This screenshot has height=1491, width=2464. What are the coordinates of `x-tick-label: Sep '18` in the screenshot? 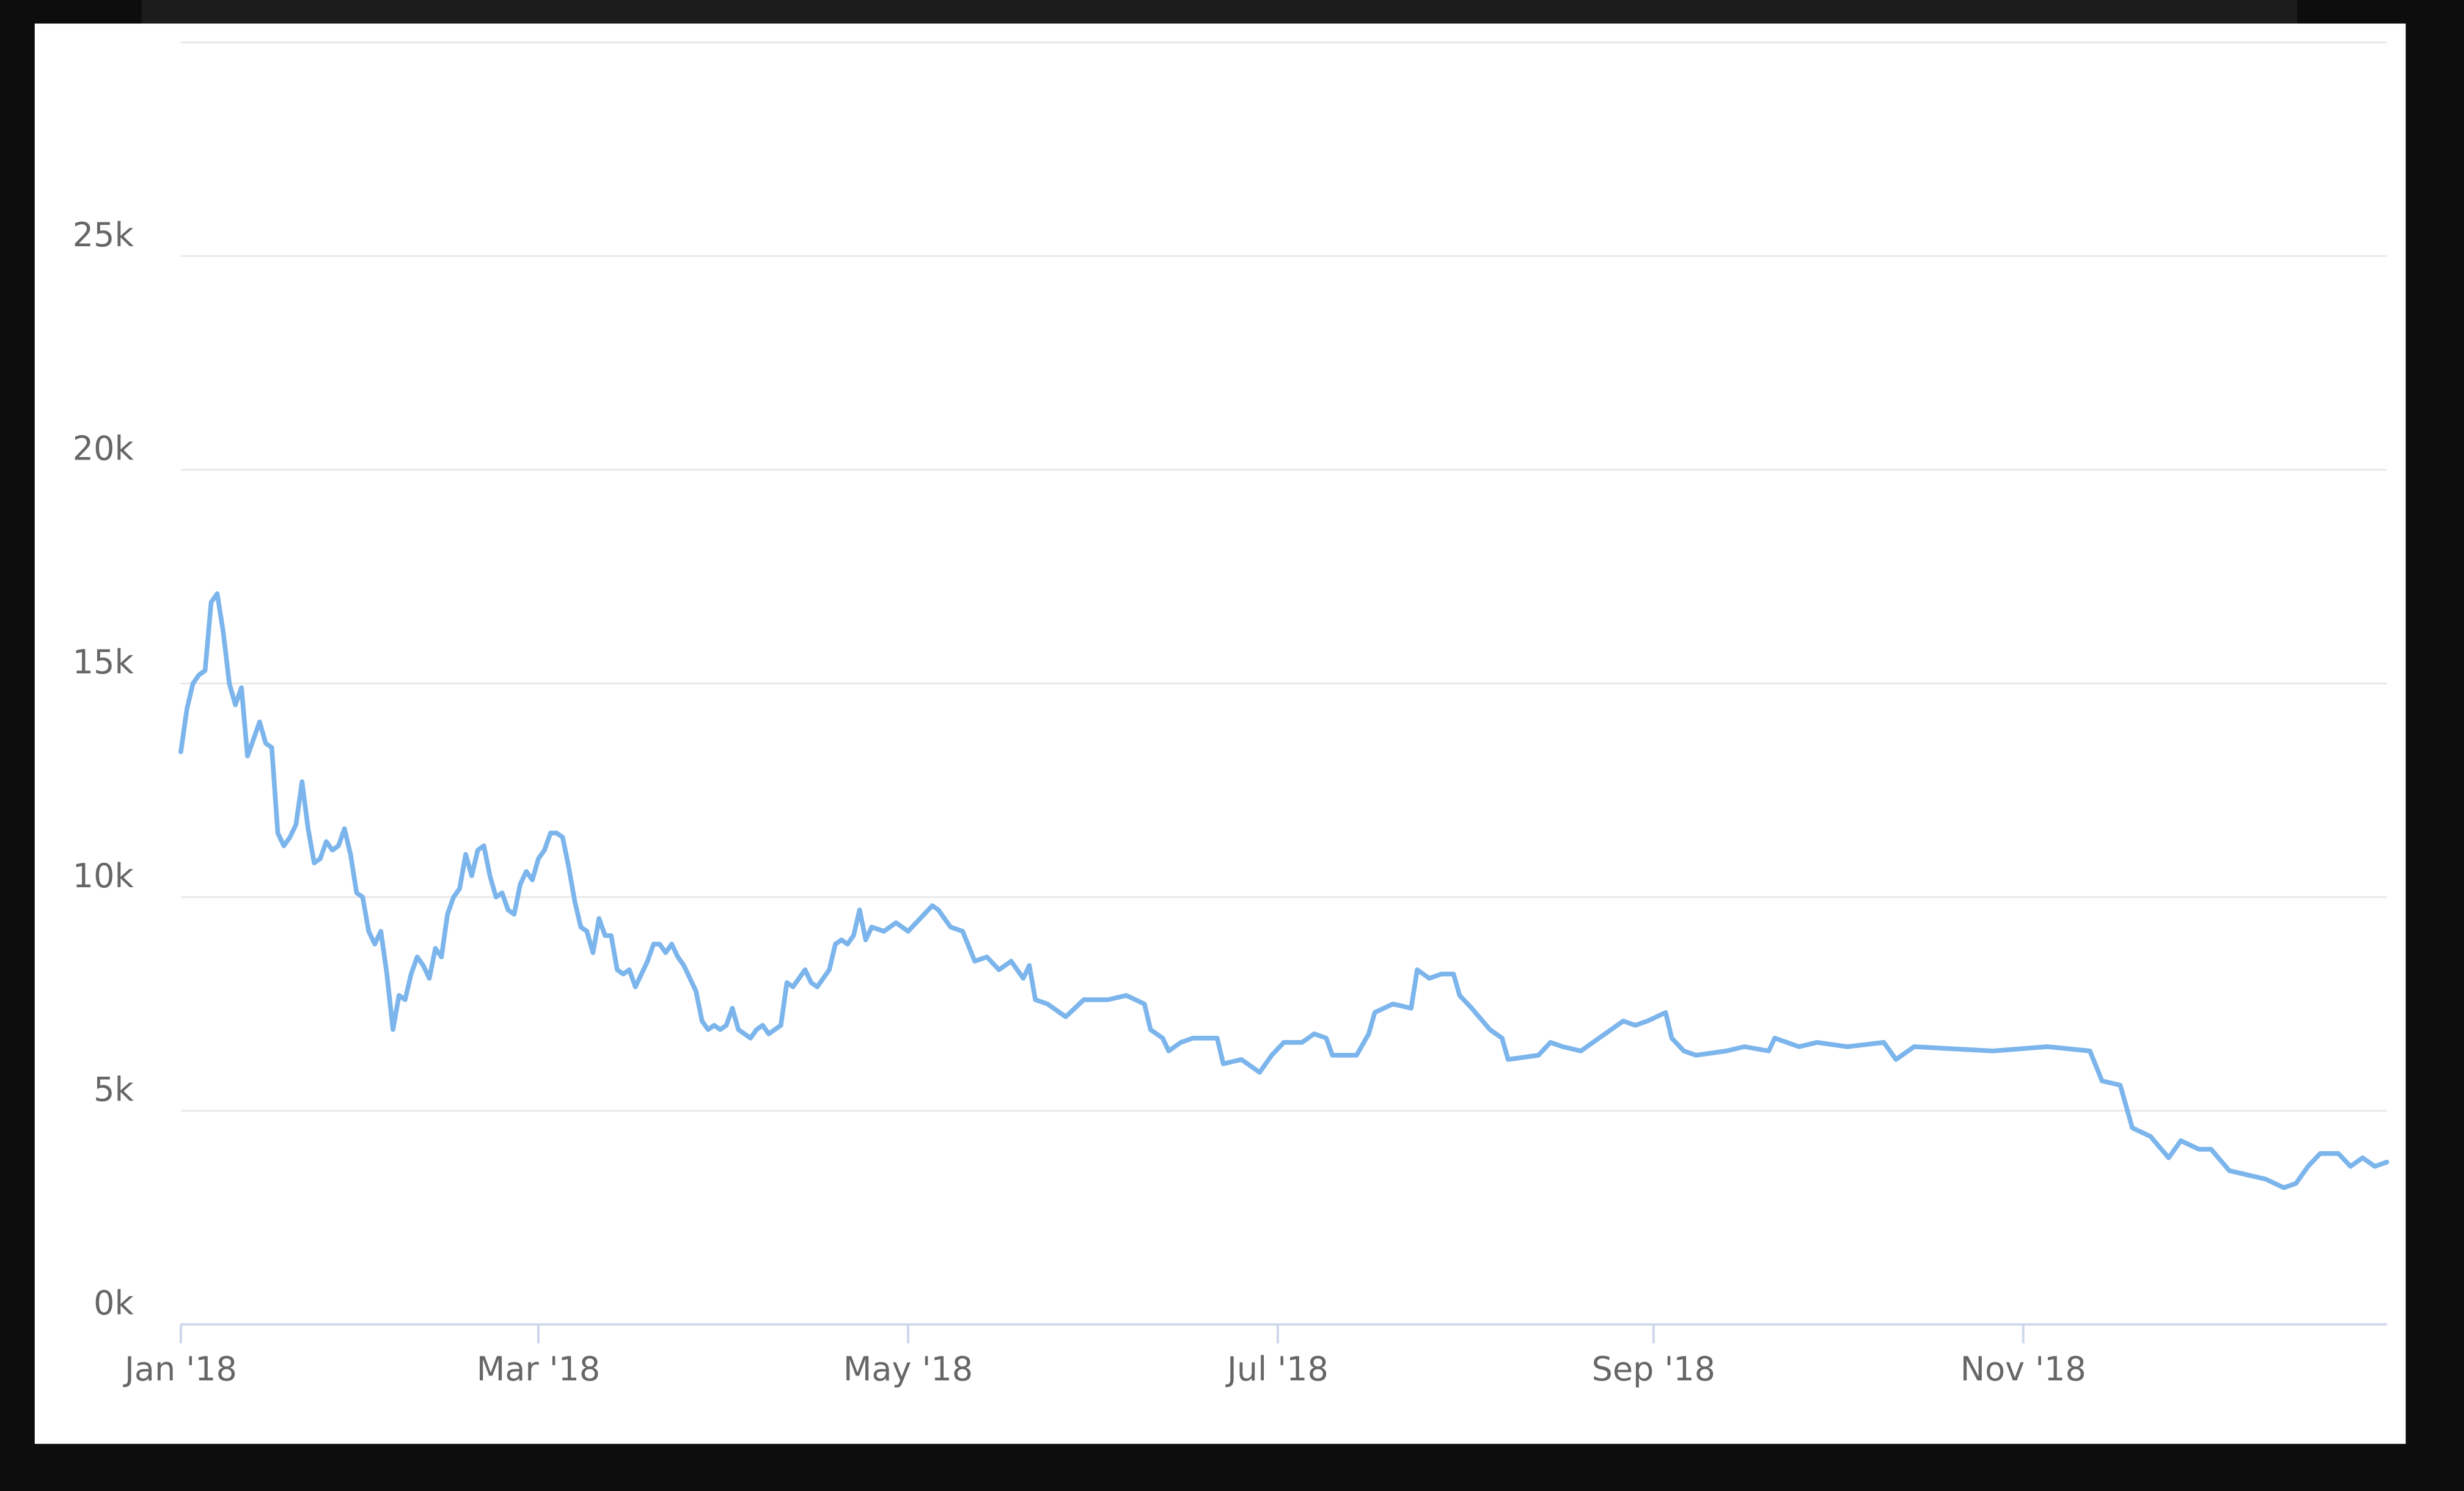 It's located at (1654, 1369).